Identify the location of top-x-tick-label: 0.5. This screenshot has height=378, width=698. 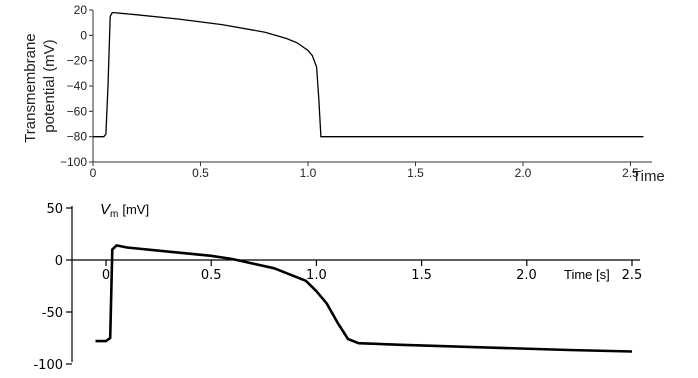
(200, 173).